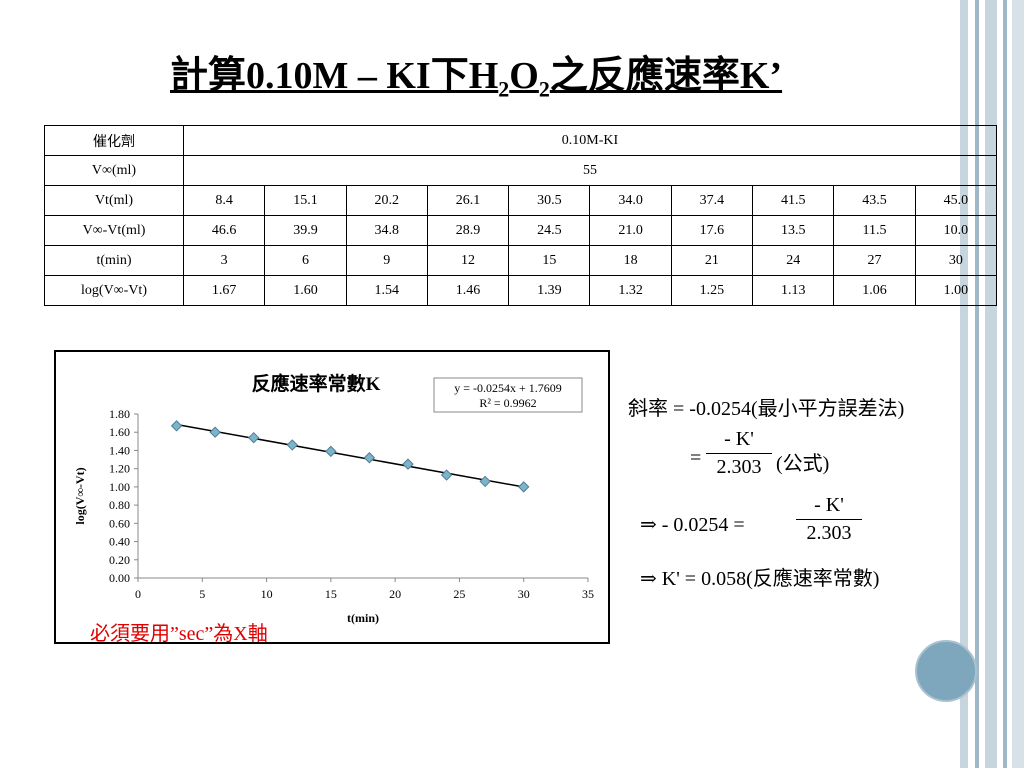 The height and width of the screenshot is (768, 1024). Describe the element at coordinates (386, 290) in the screenshot. I see `table-cell: 1.54` at that location.